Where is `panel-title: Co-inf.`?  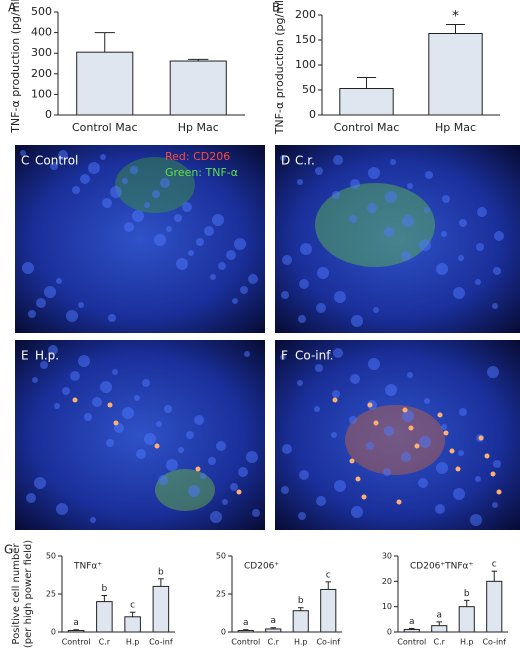 panel-title: Co-inf. is located at coordinates (314, 356).